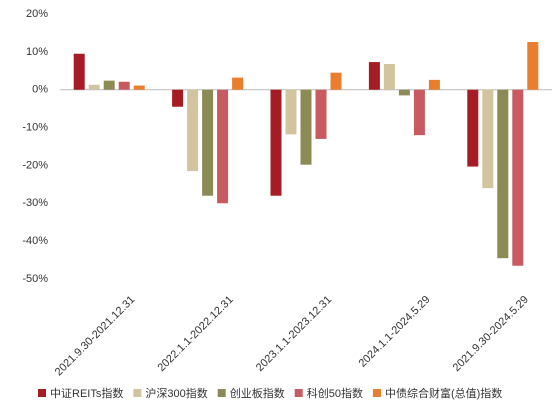 This screenshot has height=415, width=554. I want to click on y-tick-label: -30%, so click(35, 203).